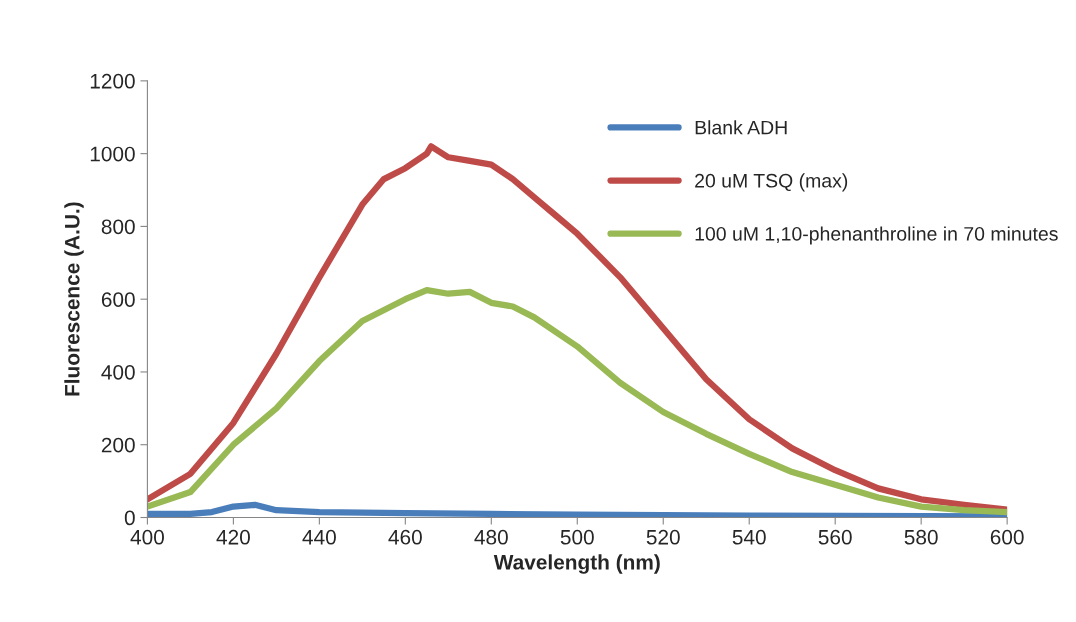 Image resolution: width=1076 pixels, height=622 pixels. What do you see at coordinates (491, 537) in the screenshot?
I see `x-tick-label: 480` at bounding box center [491, 537].